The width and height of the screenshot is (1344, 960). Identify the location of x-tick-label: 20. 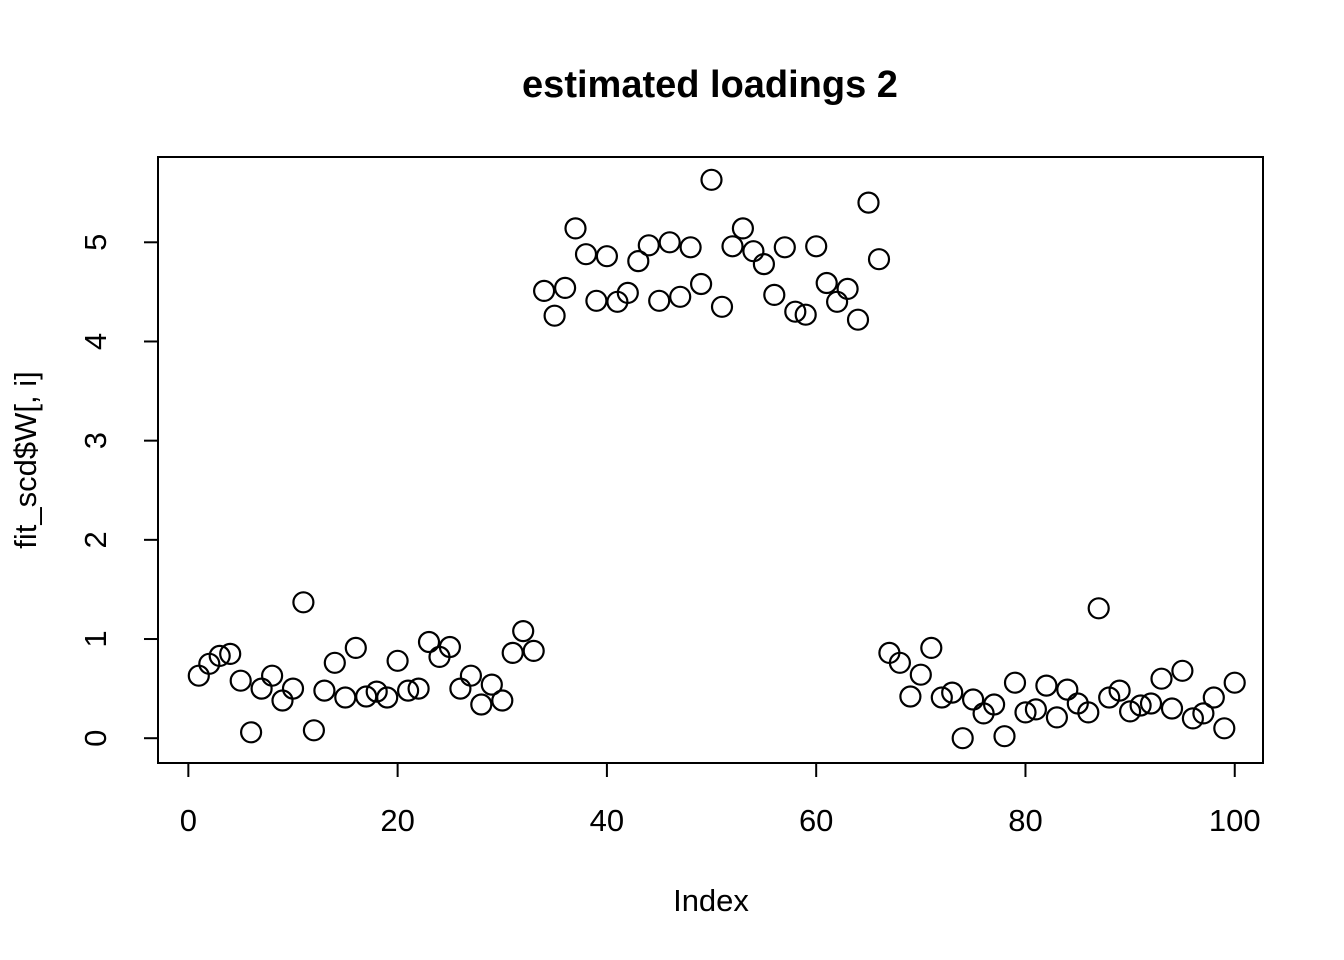
(397, 820).